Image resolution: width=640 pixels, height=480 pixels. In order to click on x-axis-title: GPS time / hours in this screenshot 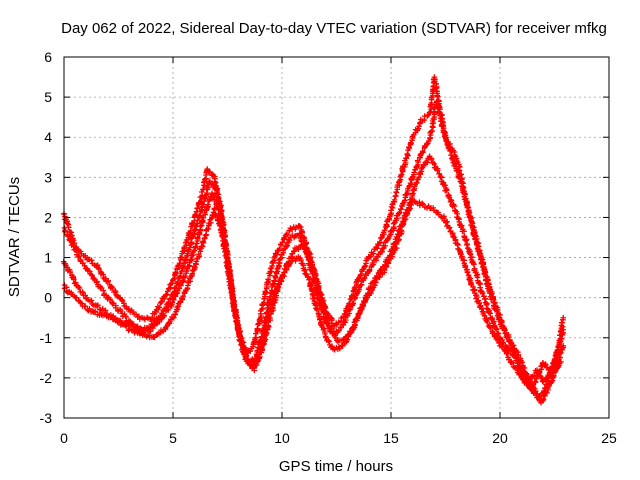, I will do `click(336, 466)`.